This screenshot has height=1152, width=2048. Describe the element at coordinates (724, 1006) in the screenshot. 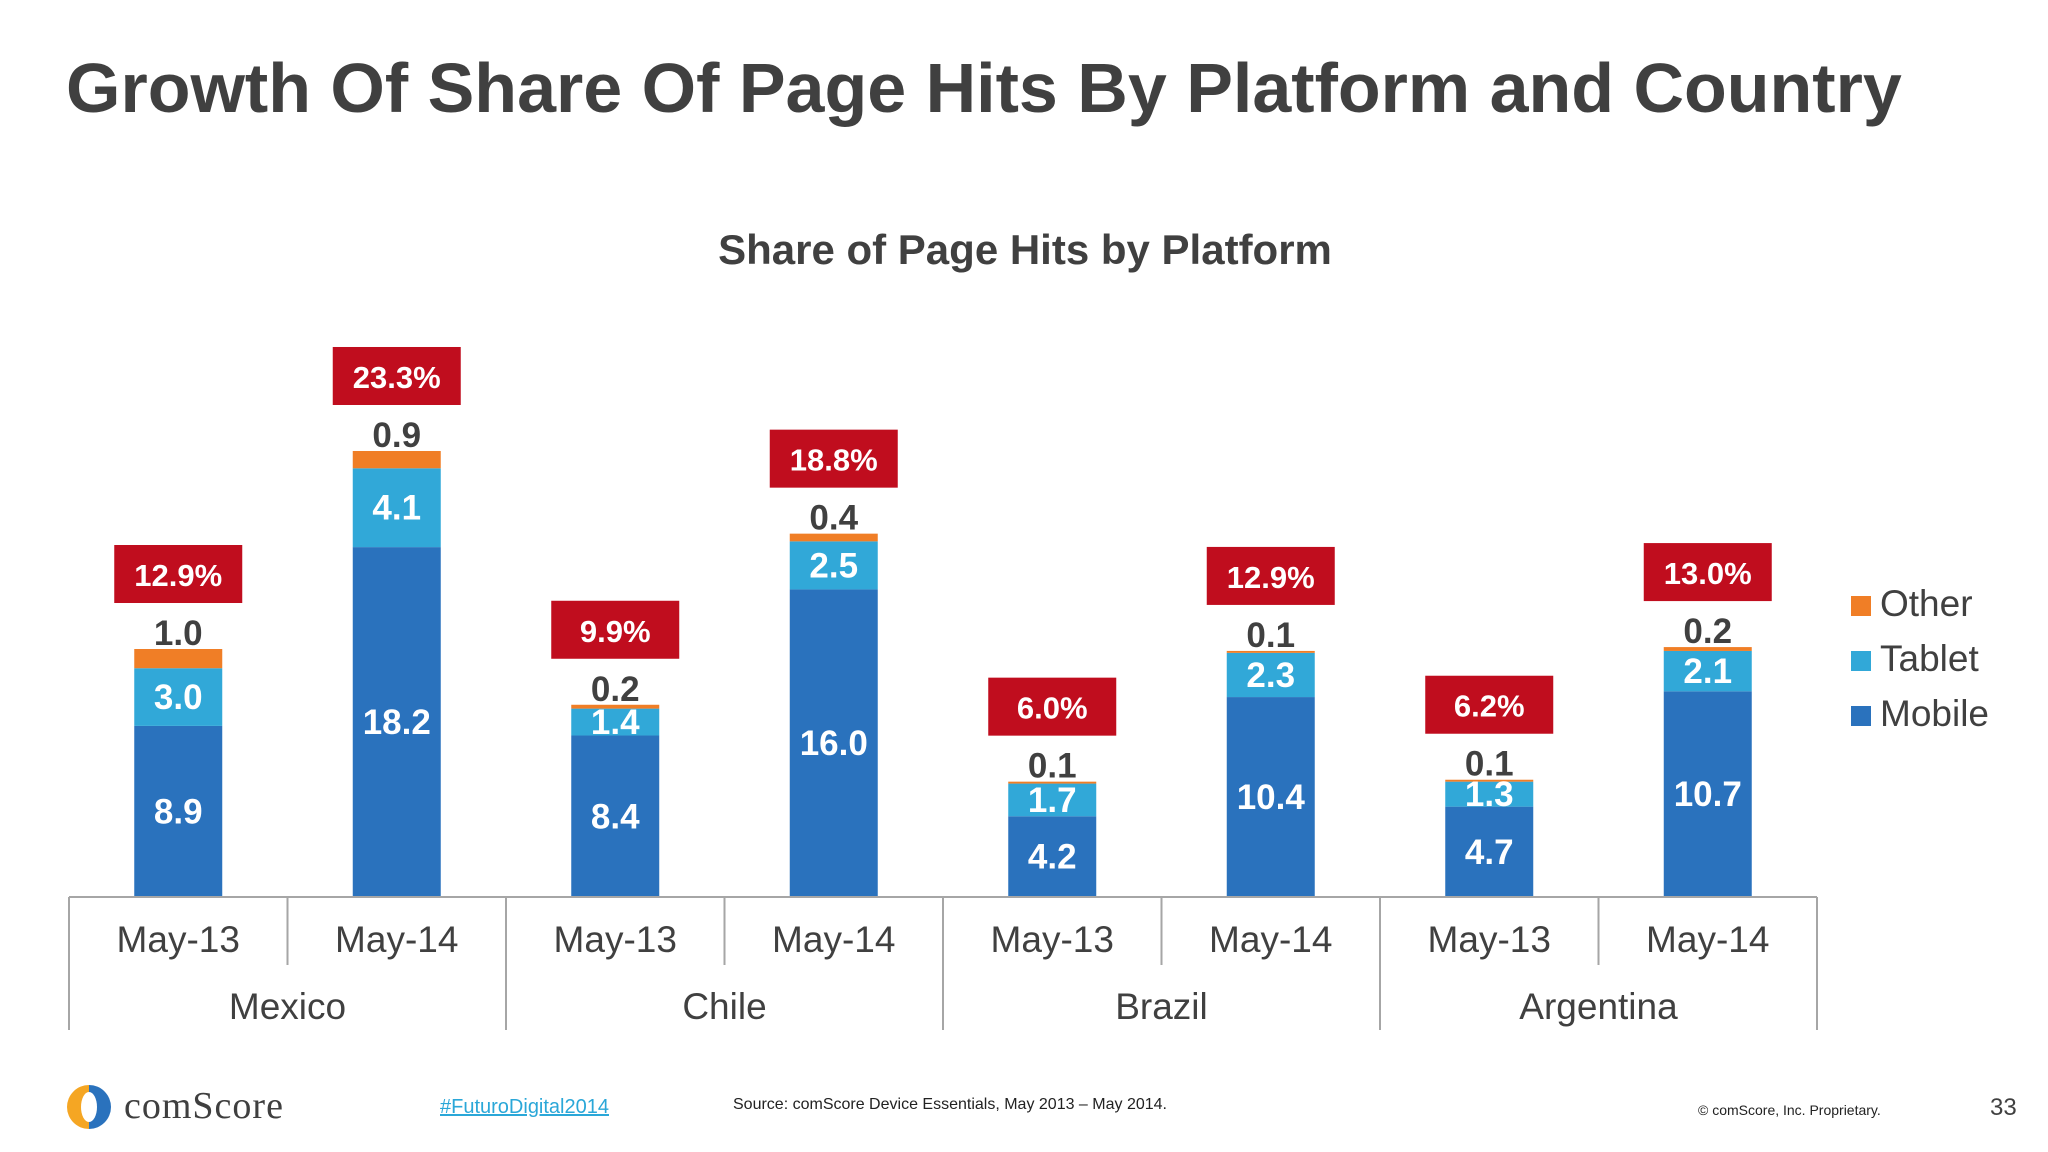

I see `group-label-chile: Chile` at that location.